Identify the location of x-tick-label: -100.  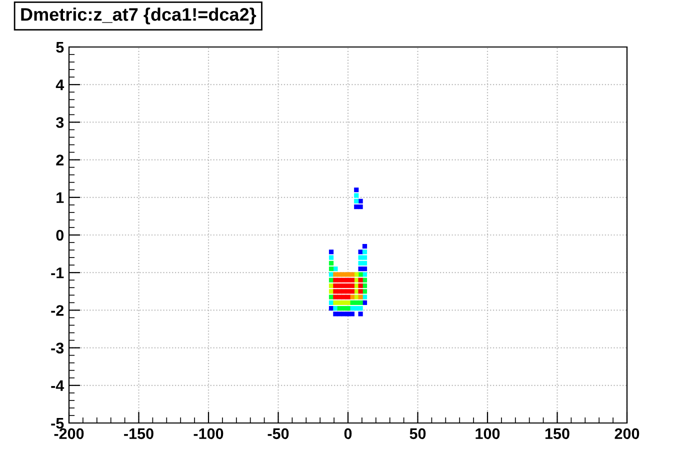
(209, 434).